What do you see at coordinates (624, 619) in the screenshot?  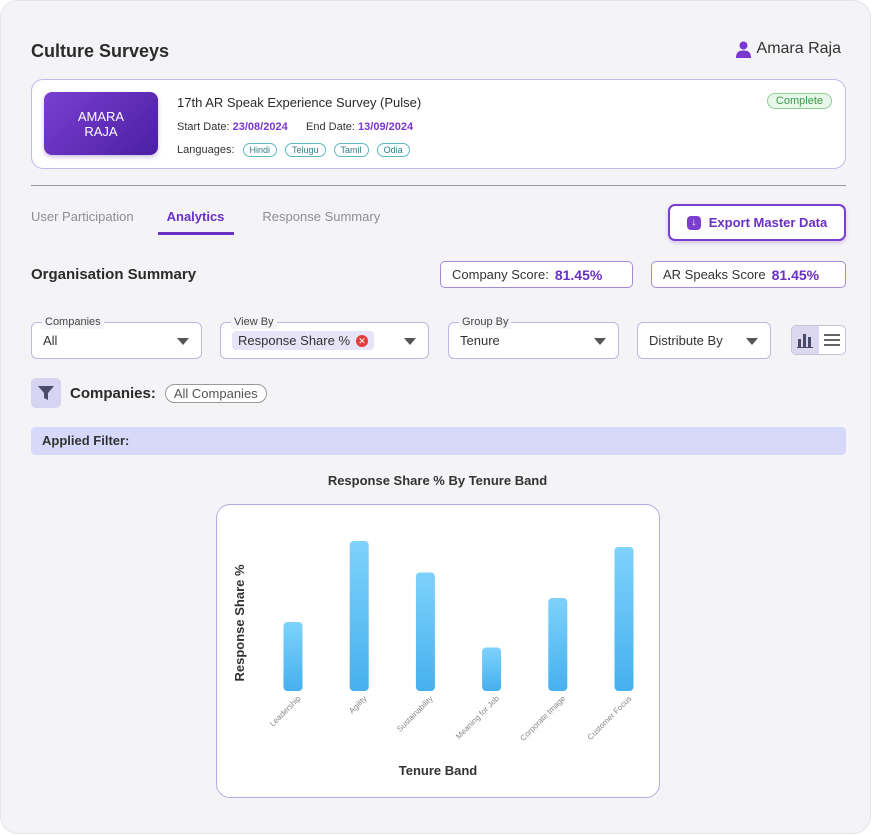 I see `bar-customer-focus` at bounding box center [624, 619].